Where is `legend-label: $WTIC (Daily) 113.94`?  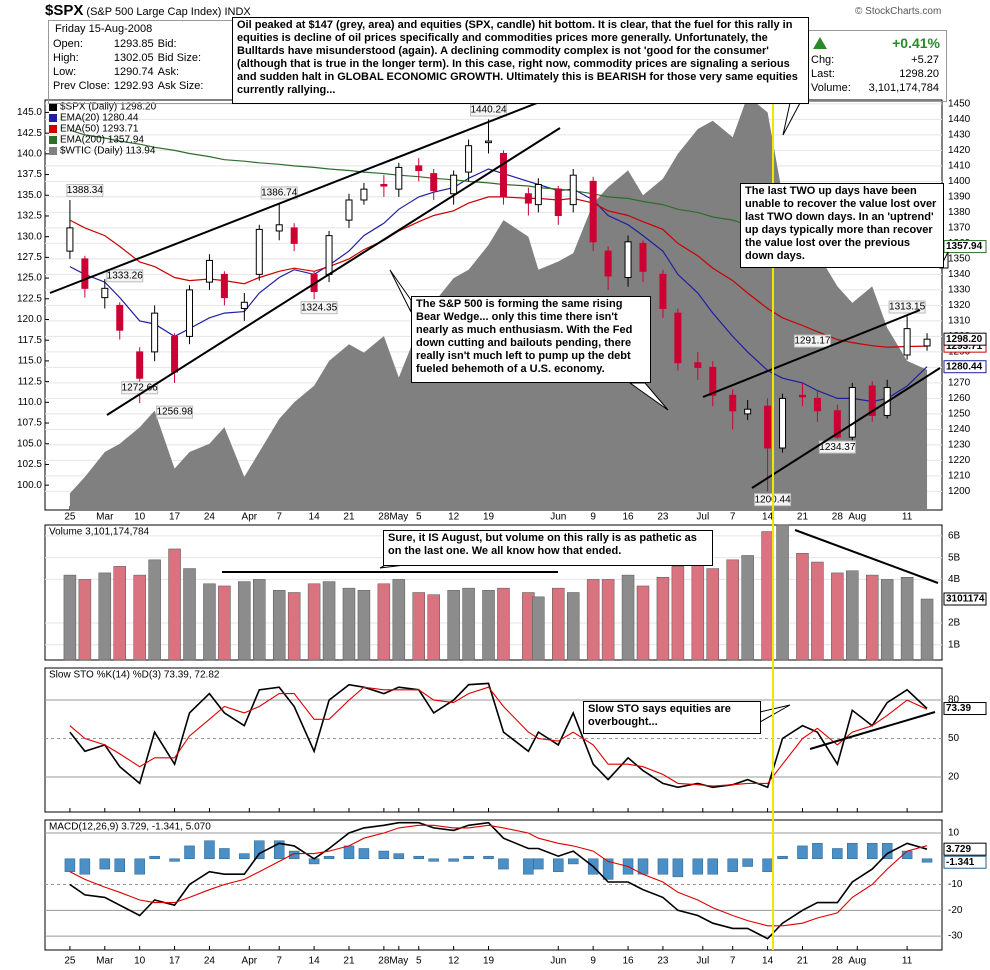 legend-label: $WTIC (Daily) 113.94 is located at coordinates (108, 151).